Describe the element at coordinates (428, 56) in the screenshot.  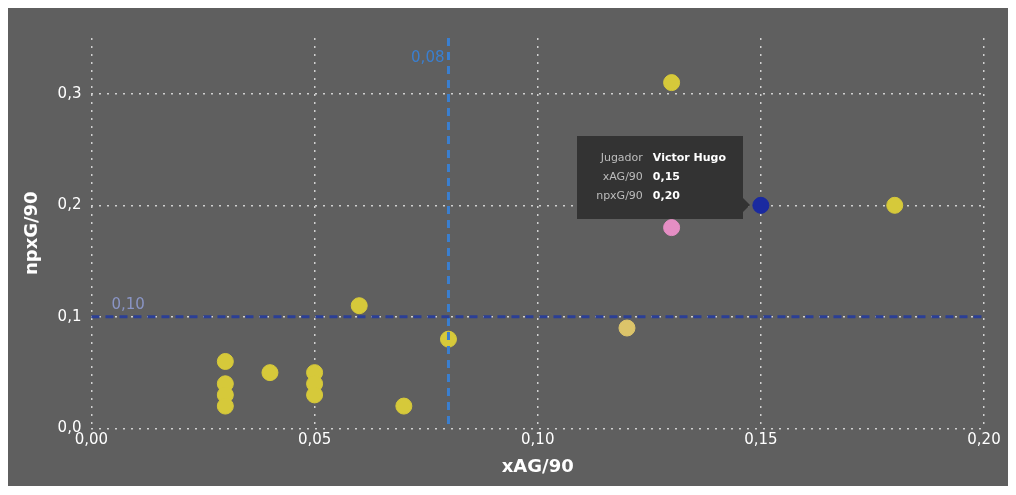
I see `ref-line-label: 0,08` at that location.